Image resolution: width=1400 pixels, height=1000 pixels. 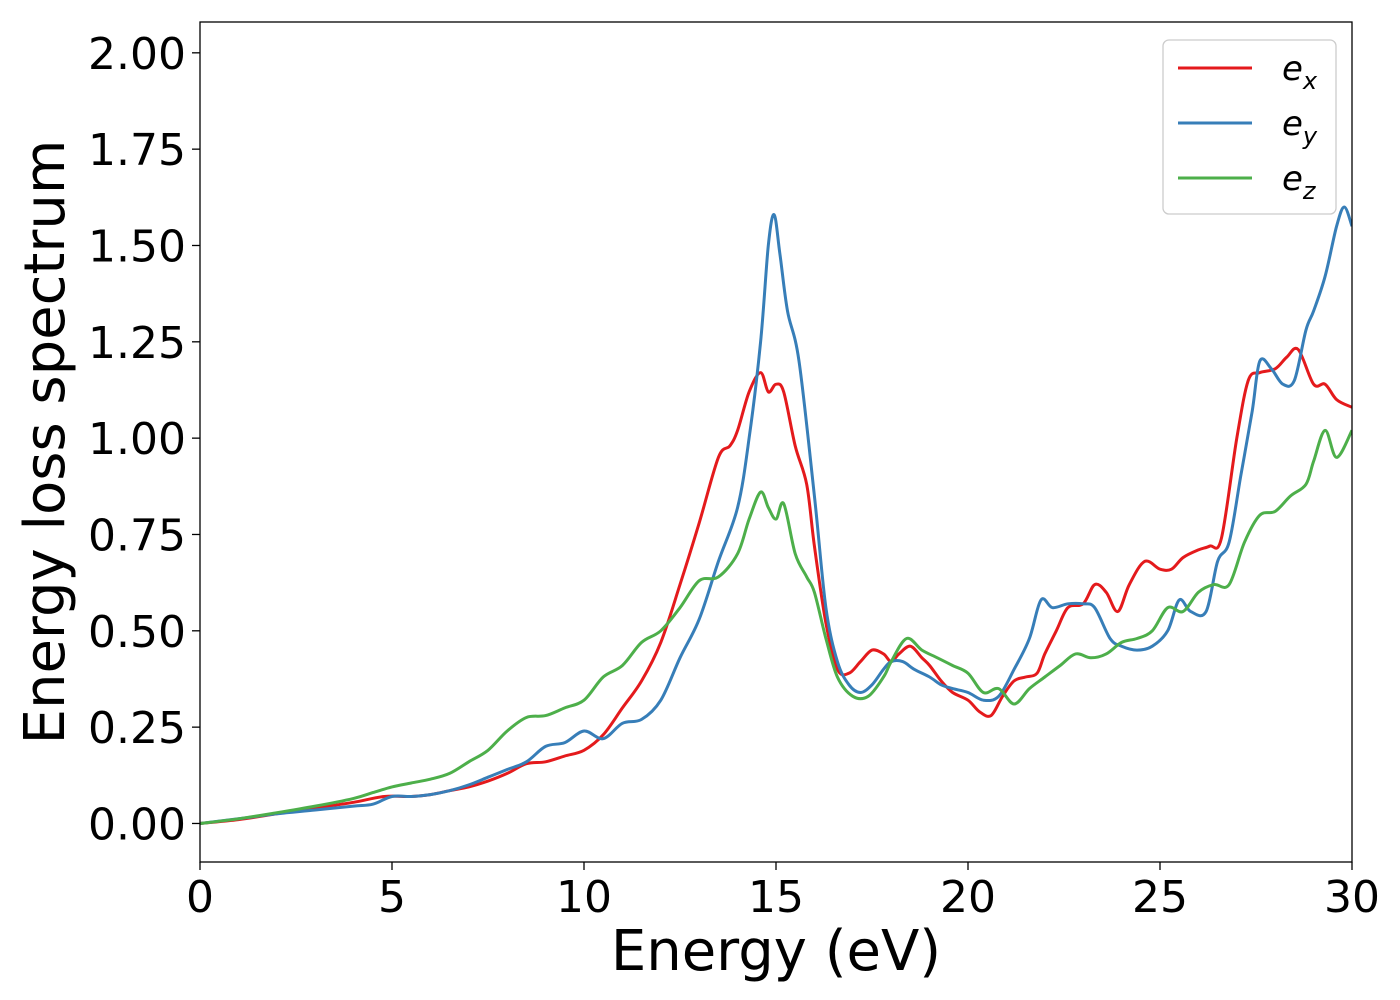 I want to click on x-axis: 0 5 10 15 20 25 30, so click(x=783, y=892).